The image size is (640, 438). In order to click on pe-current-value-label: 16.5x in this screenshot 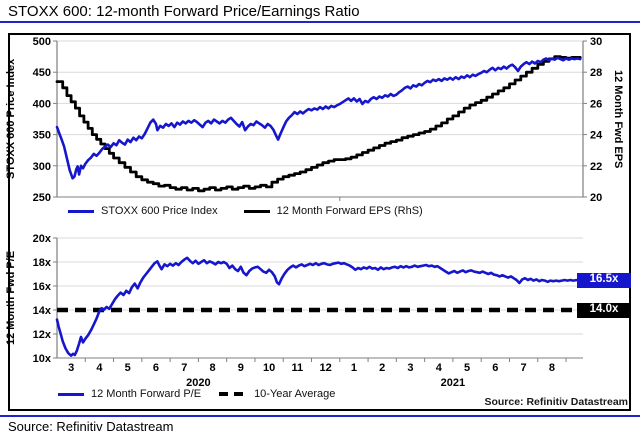, I will do `click(604, 280)`.